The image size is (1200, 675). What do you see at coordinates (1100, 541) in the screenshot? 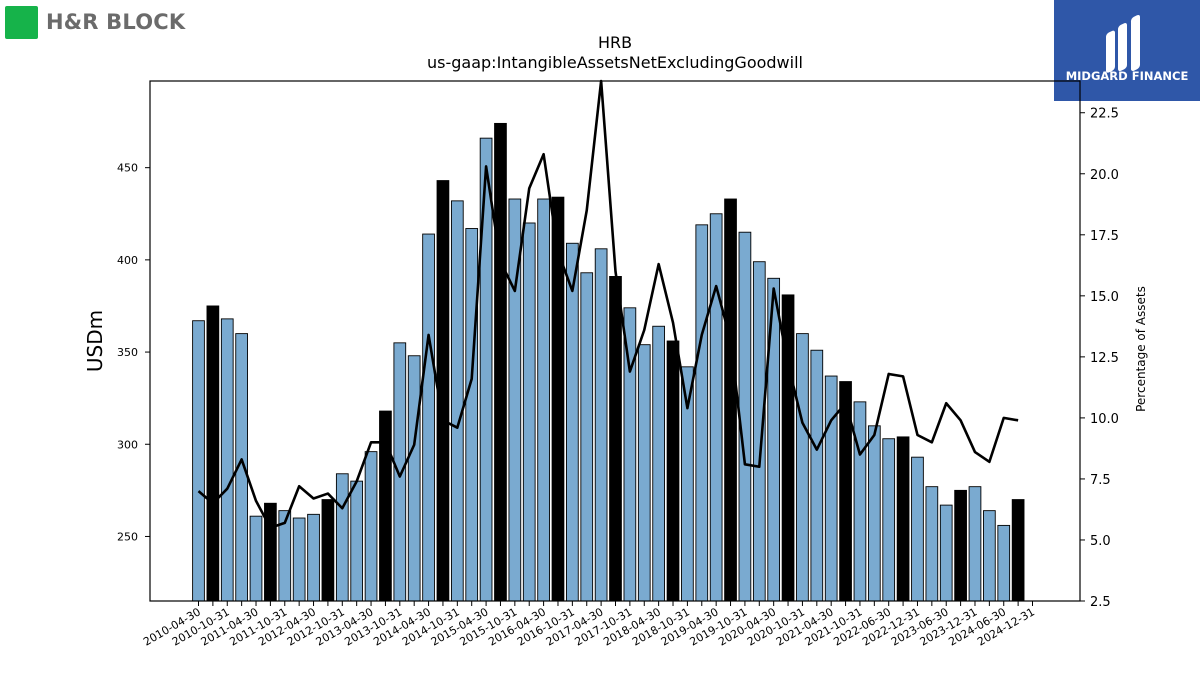
I see `y2-tick-label-5: 5.0` at bounding box center [1100, 541].